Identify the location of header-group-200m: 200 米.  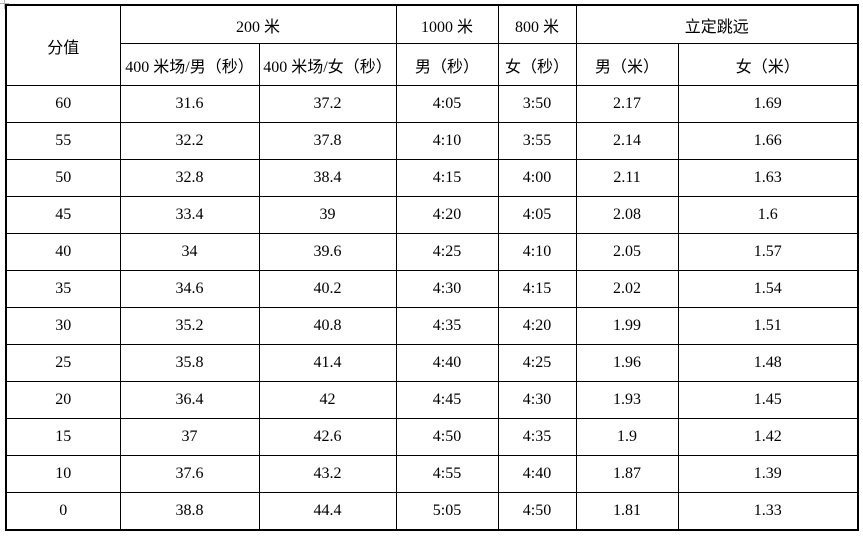
(258, 24).